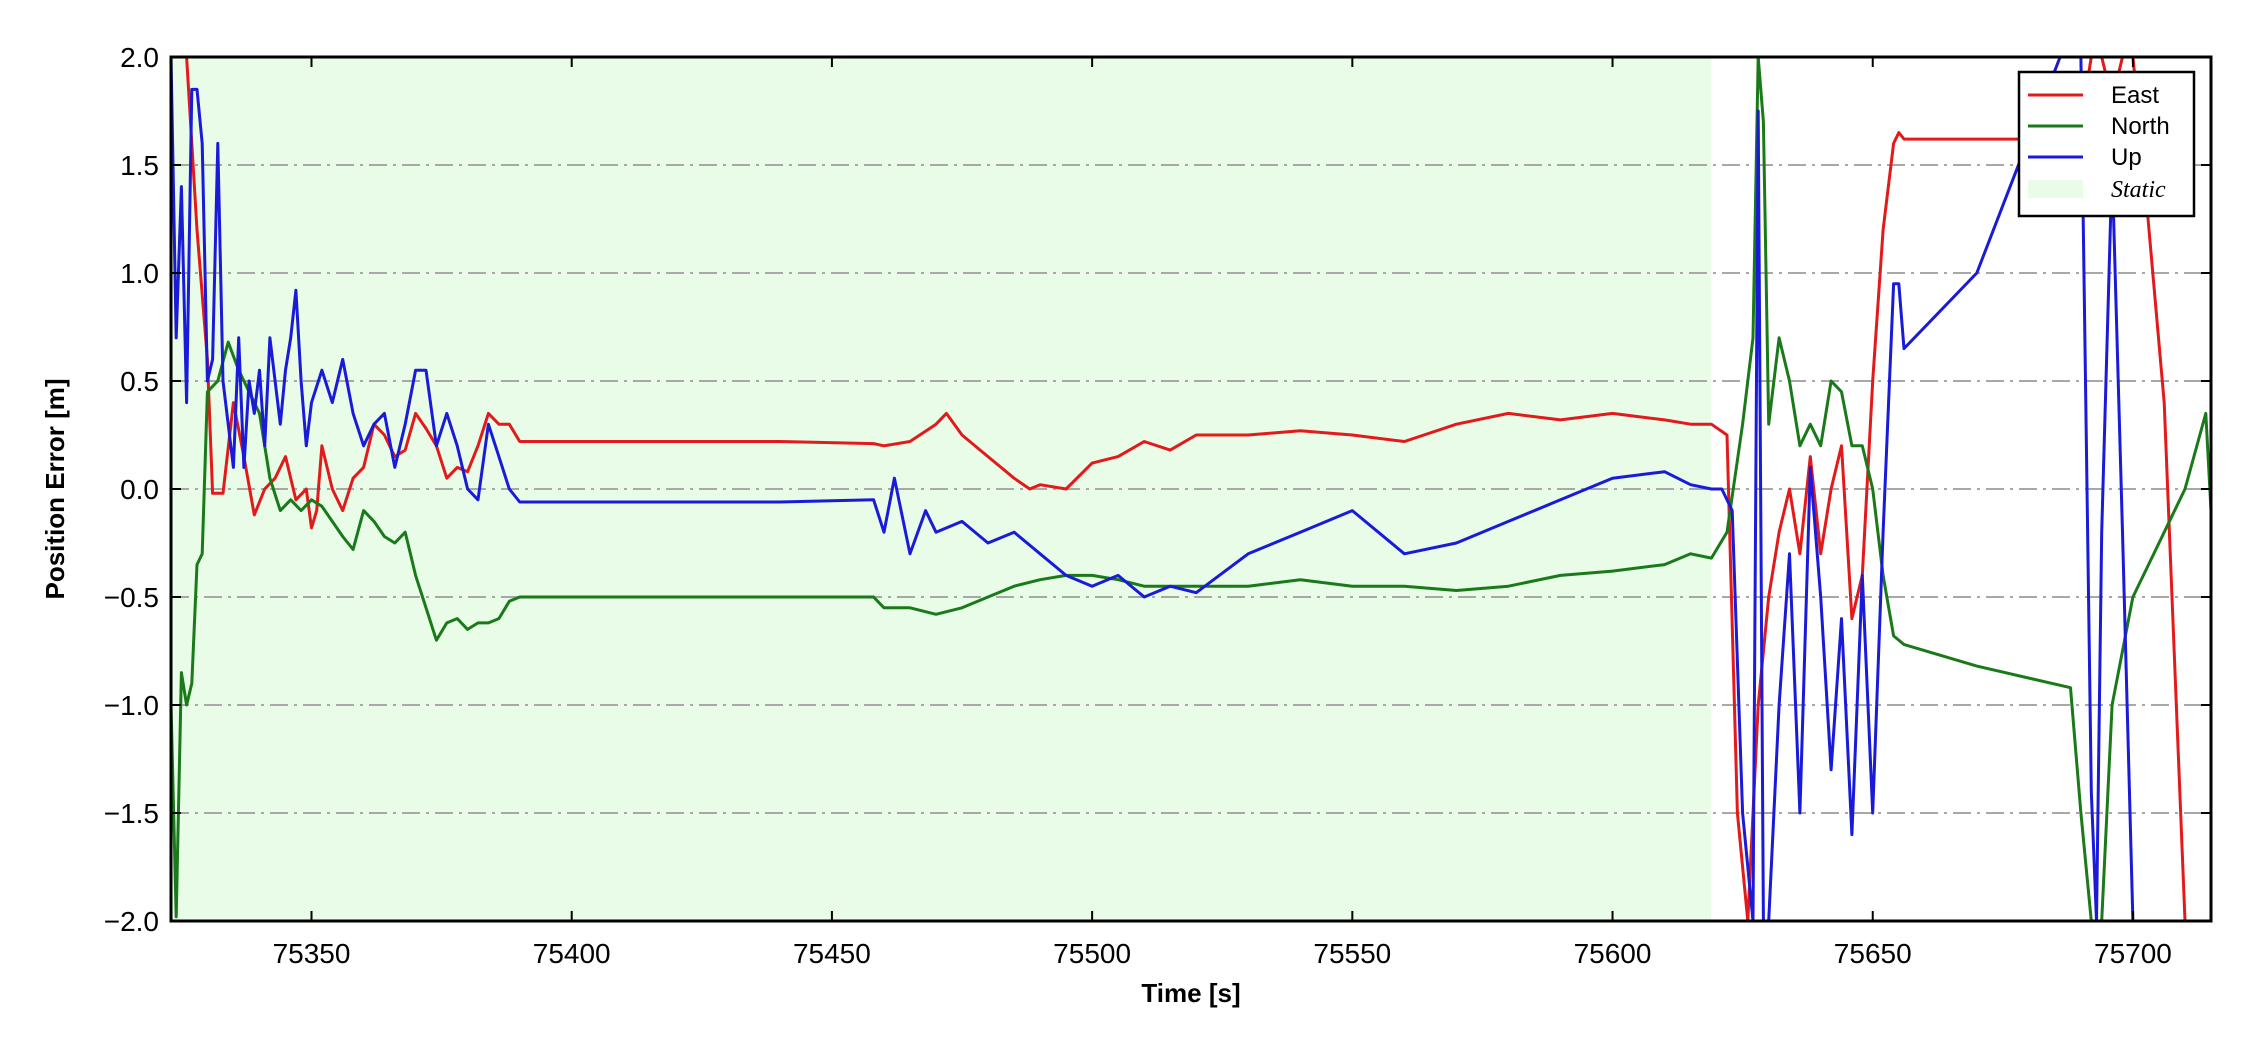 This screenshot has width=2250, height=1050. What do you see at coordinates (2055, 189) in the screenshot?
I see `legend-swatch-static` at bounding box center [2055, 189].